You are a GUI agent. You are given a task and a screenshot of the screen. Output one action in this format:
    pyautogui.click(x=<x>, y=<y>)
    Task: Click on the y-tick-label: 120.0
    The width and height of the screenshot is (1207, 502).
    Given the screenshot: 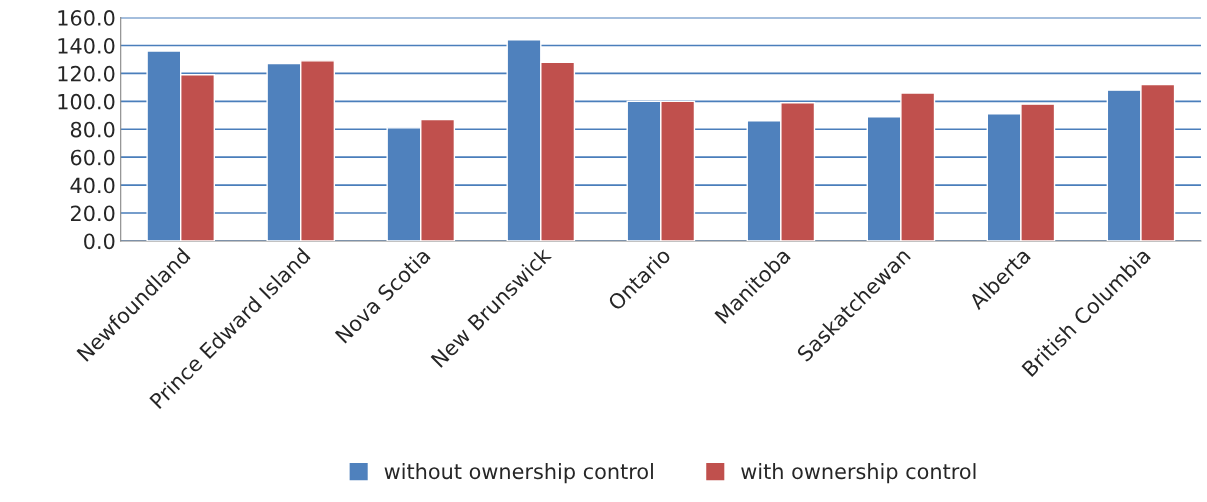 What is the action you would take?
    pyautogui.click(x=86, y=73)
    